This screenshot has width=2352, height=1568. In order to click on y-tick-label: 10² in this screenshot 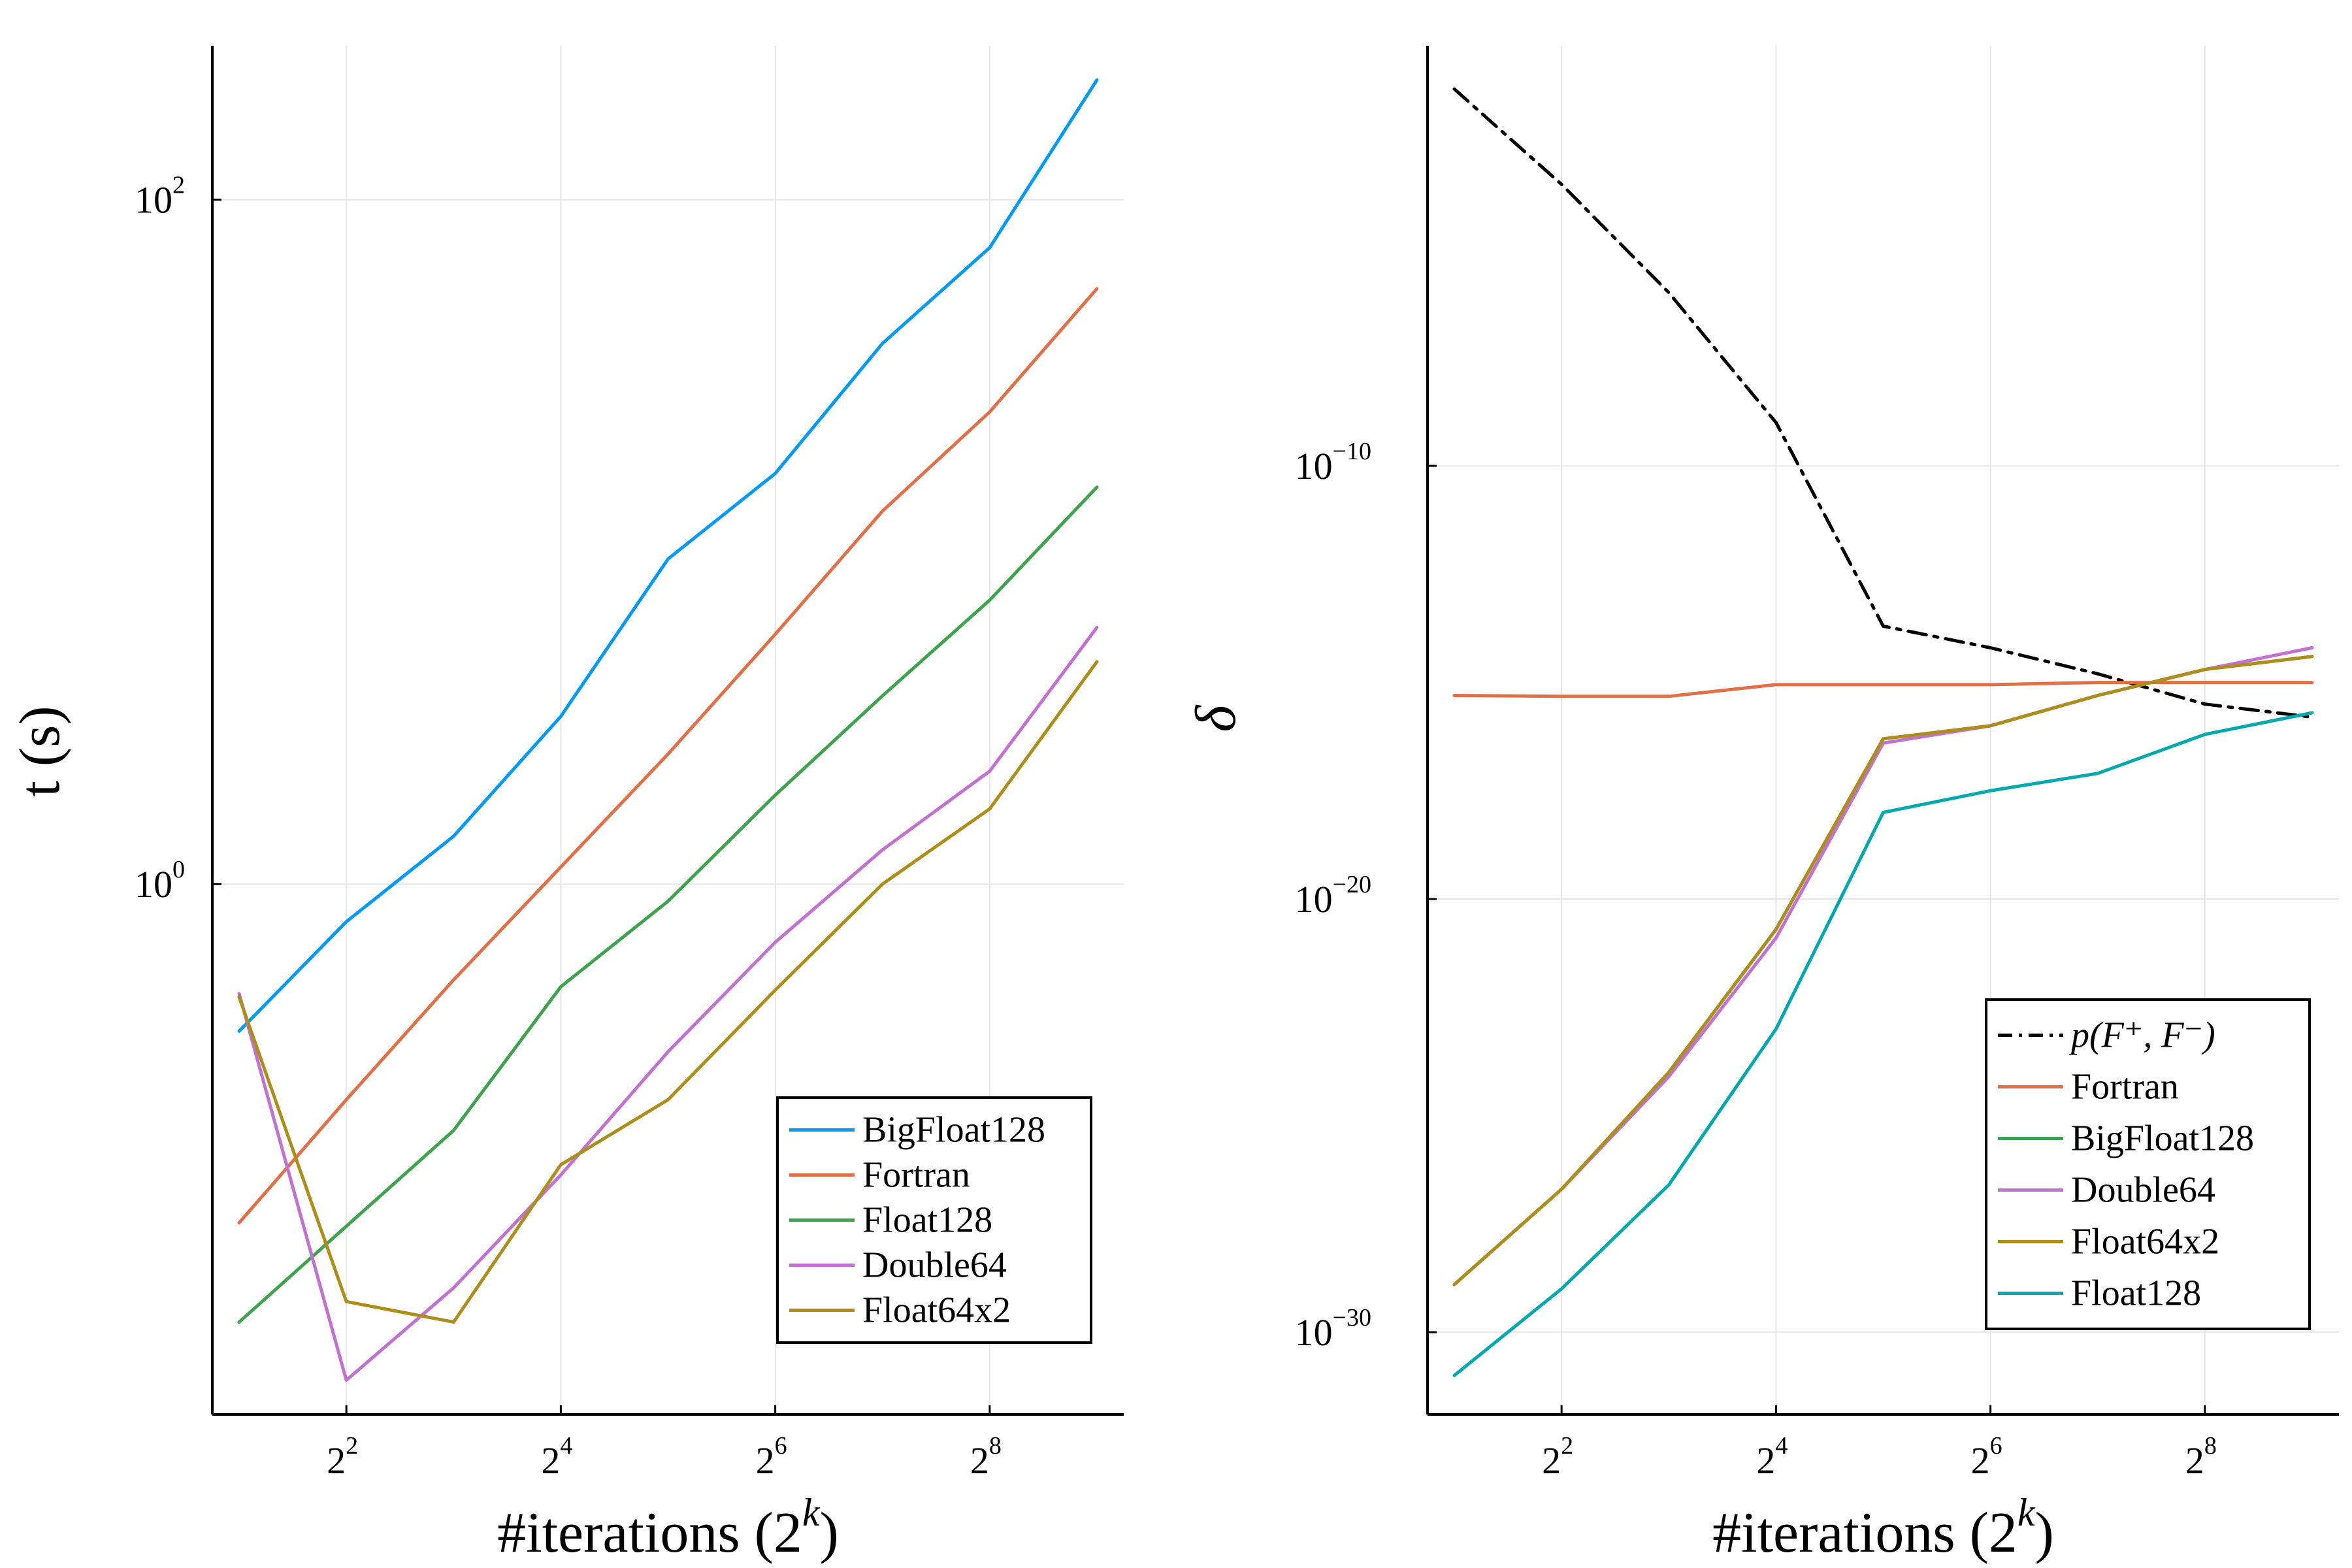, I will do `click(160, 196)`.